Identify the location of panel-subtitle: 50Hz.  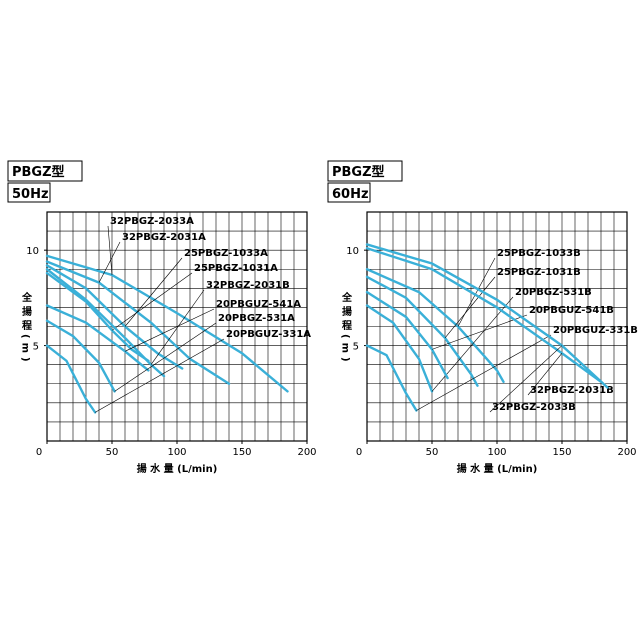
(30, 194).